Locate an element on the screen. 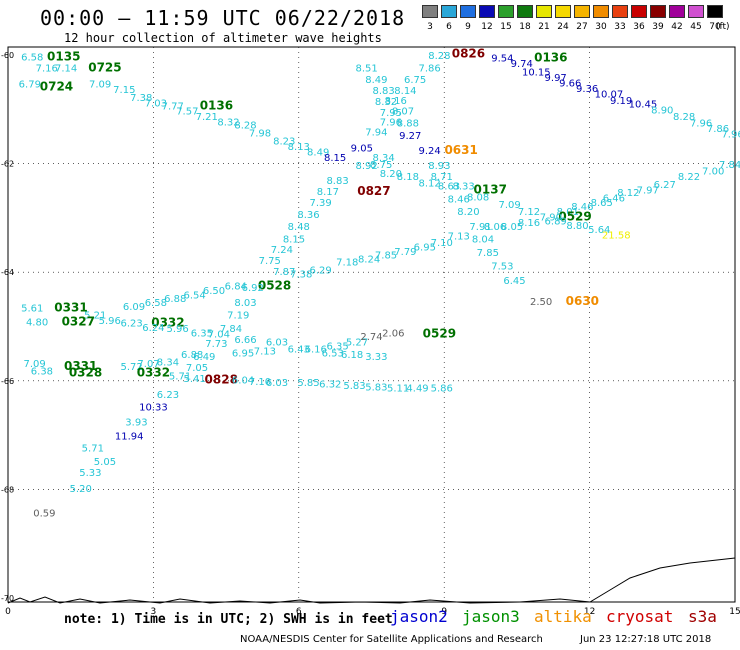 This screenshot has width=740, height=650. wave-height-value: 7.96 is located at coordinates (730, 135).